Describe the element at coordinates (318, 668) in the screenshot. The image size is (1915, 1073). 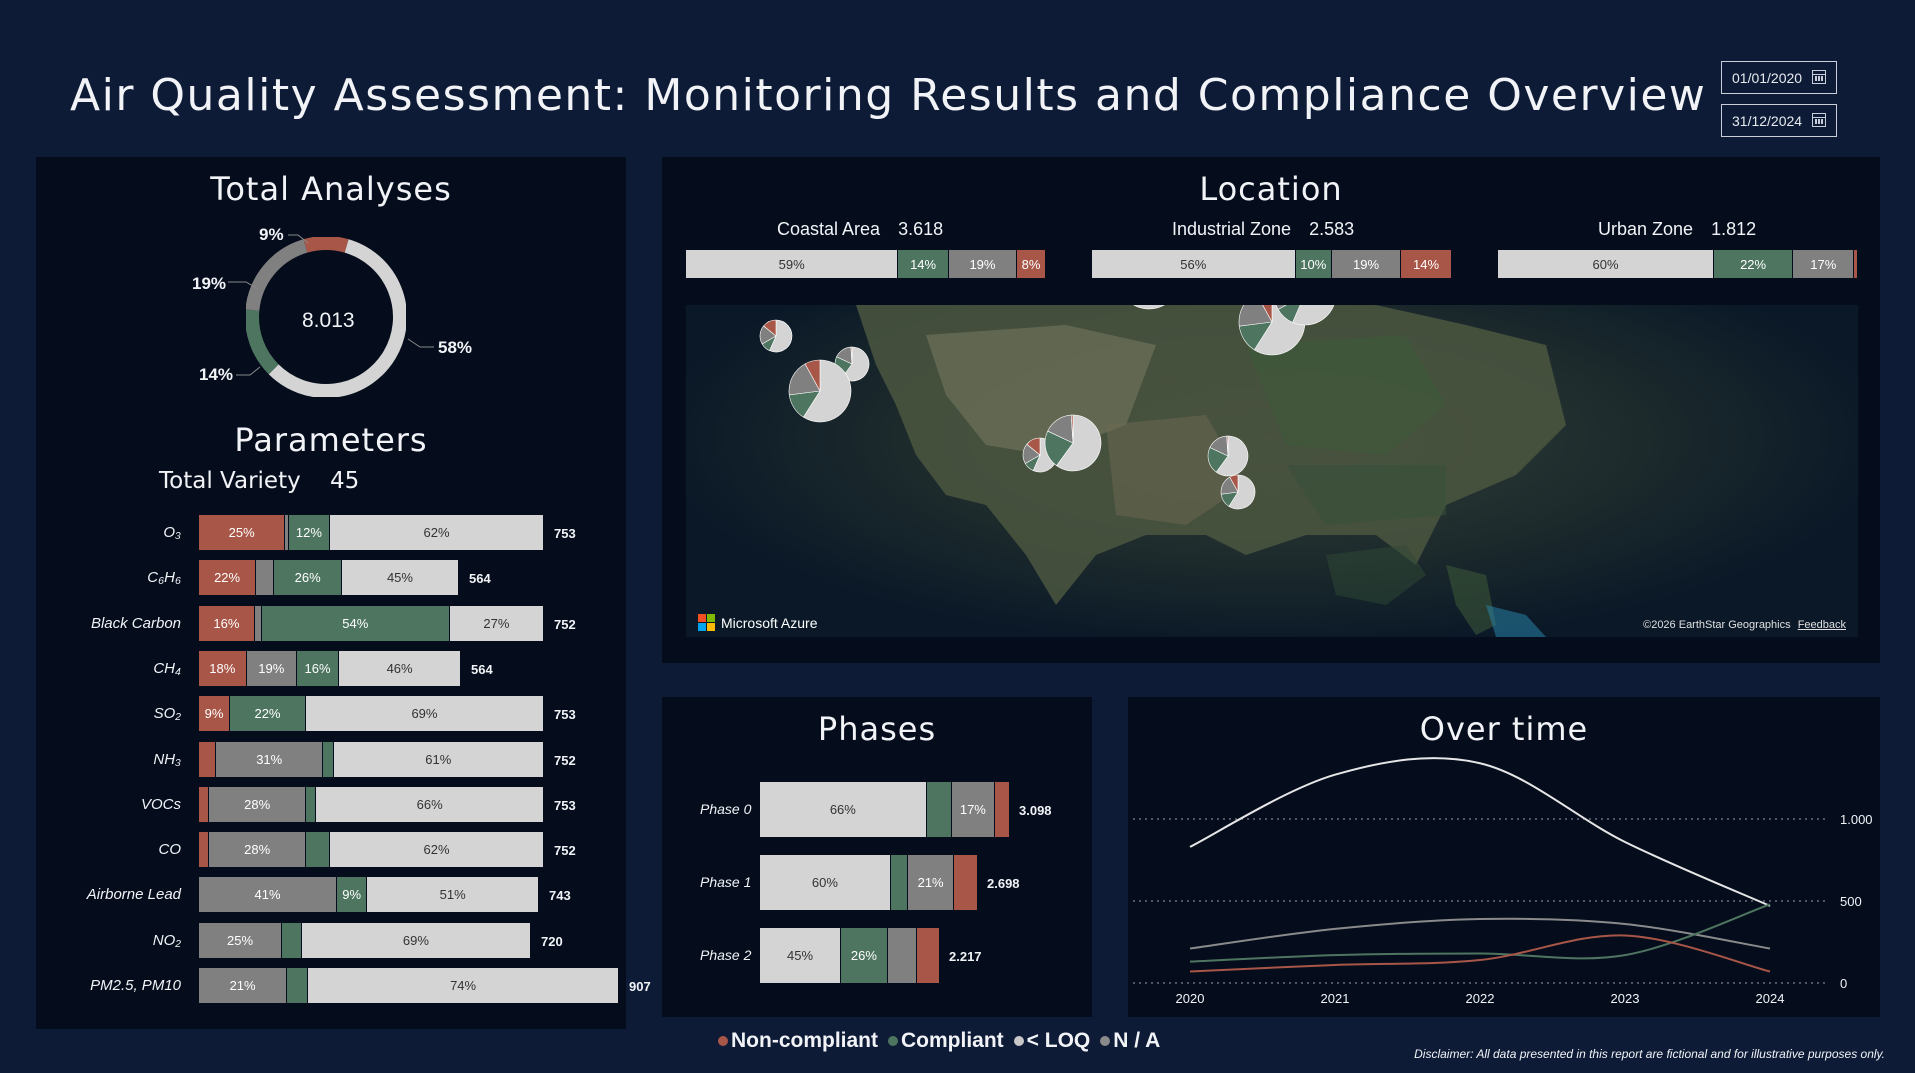
I see `bar-segment-compliant: 16%` at that location.